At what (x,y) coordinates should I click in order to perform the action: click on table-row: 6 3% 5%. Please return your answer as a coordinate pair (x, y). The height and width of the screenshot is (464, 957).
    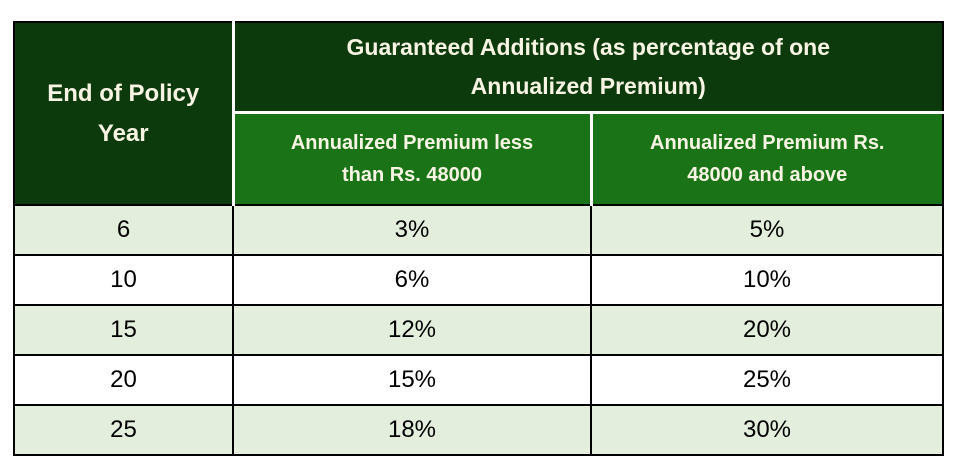
    Looking at the image, I should click on (479, 230).